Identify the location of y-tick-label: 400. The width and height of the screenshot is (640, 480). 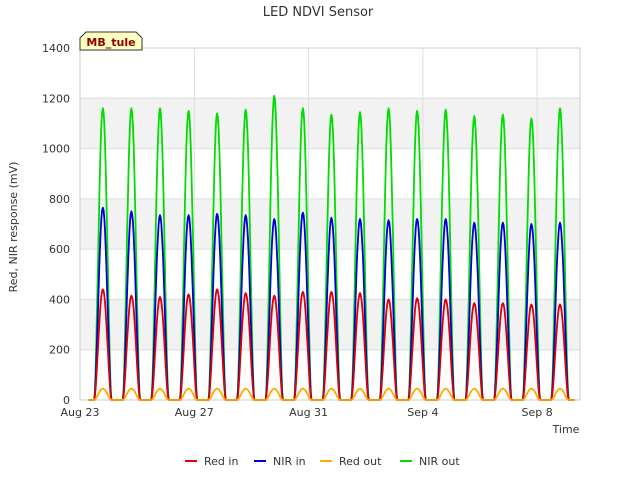
(59, 299).